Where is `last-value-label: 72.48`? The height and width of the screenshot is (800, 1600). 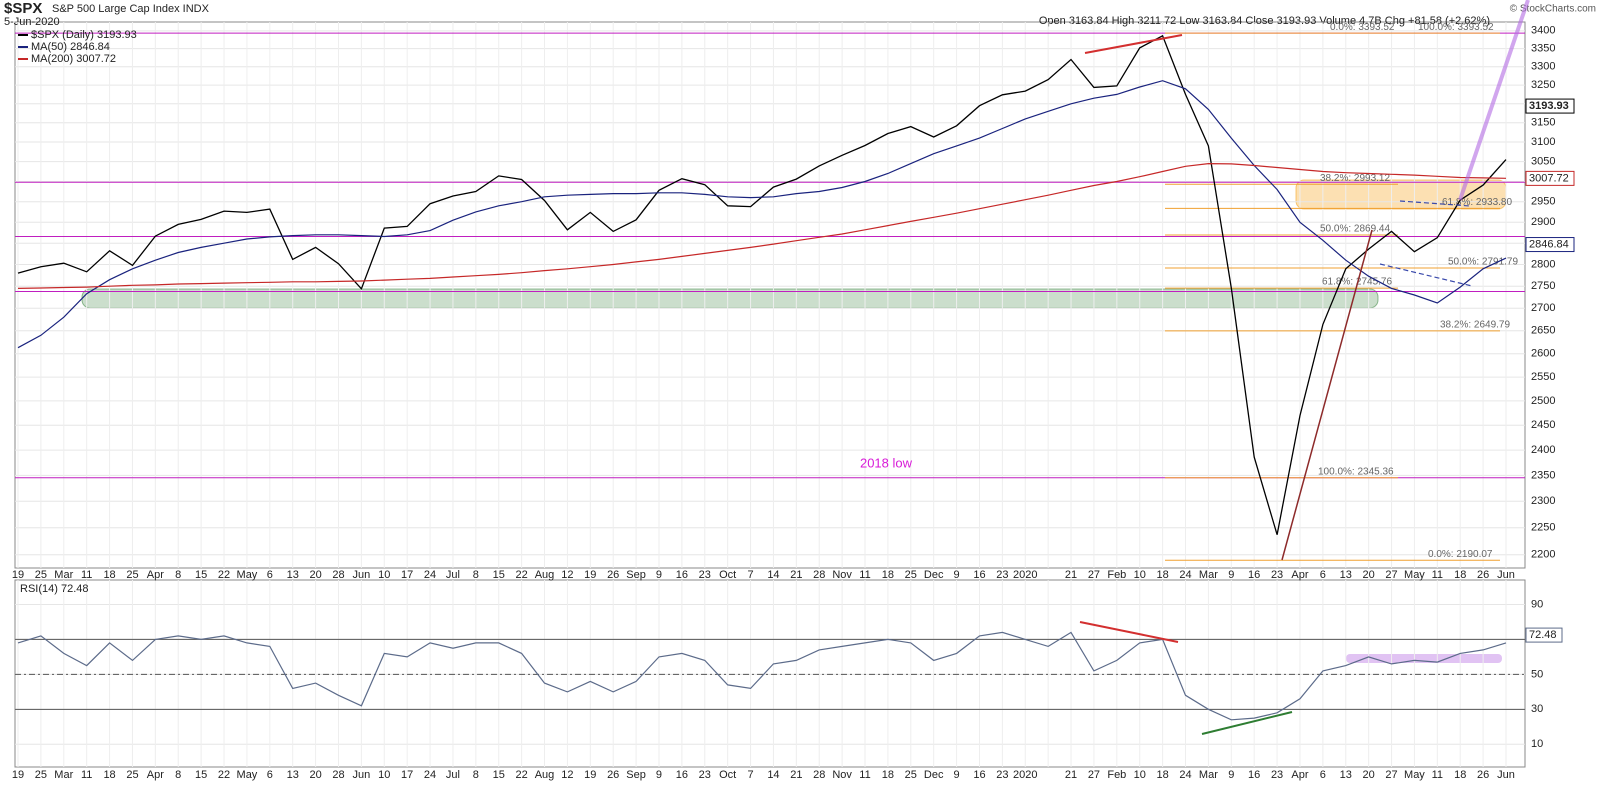 last-value-label: 72.48 is located at coordinates (1543, 635).